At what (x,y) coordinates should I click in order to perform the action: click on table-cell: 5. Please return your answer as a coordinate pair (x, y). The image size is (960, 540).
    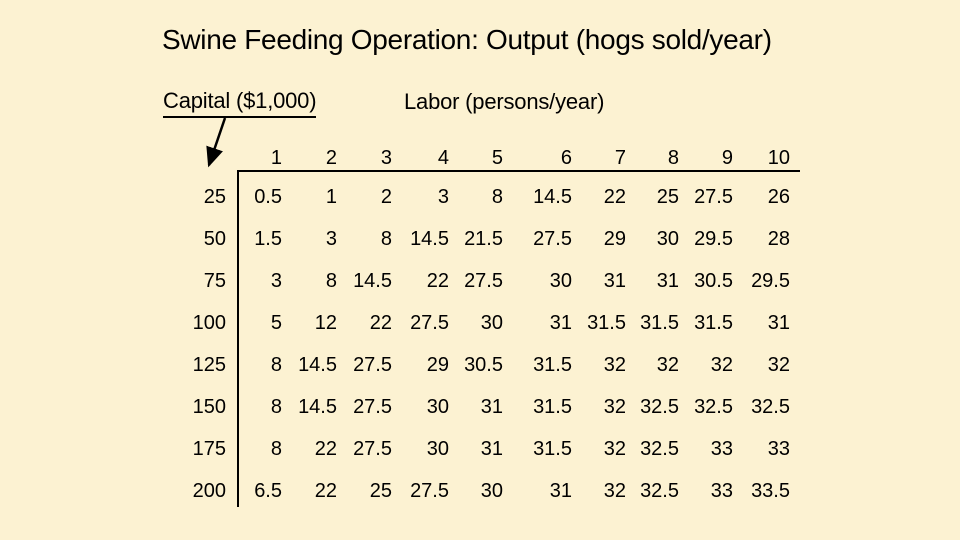
    Looking at the image, I should click on (276, 322).